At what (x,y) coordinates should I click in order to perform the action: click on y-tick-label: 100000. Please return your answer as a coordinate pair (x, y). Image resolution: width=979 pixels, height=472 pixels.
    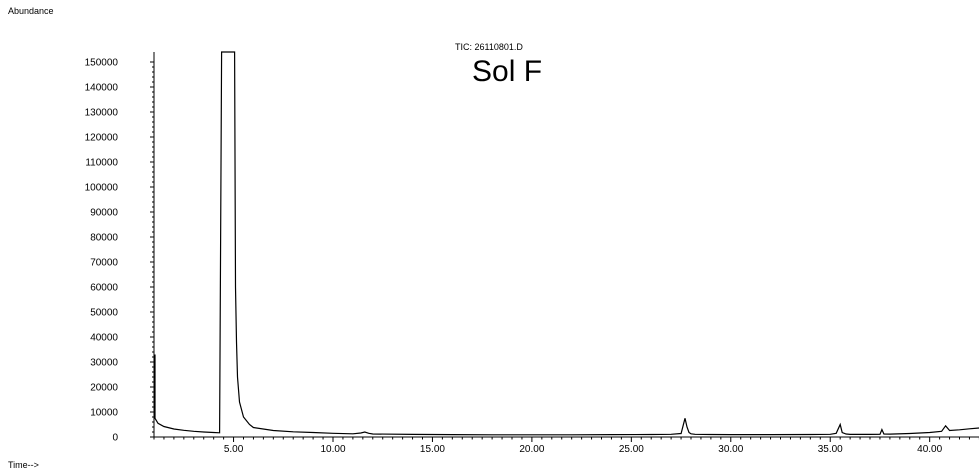
    Looking at the image, I should click on (102, 188).